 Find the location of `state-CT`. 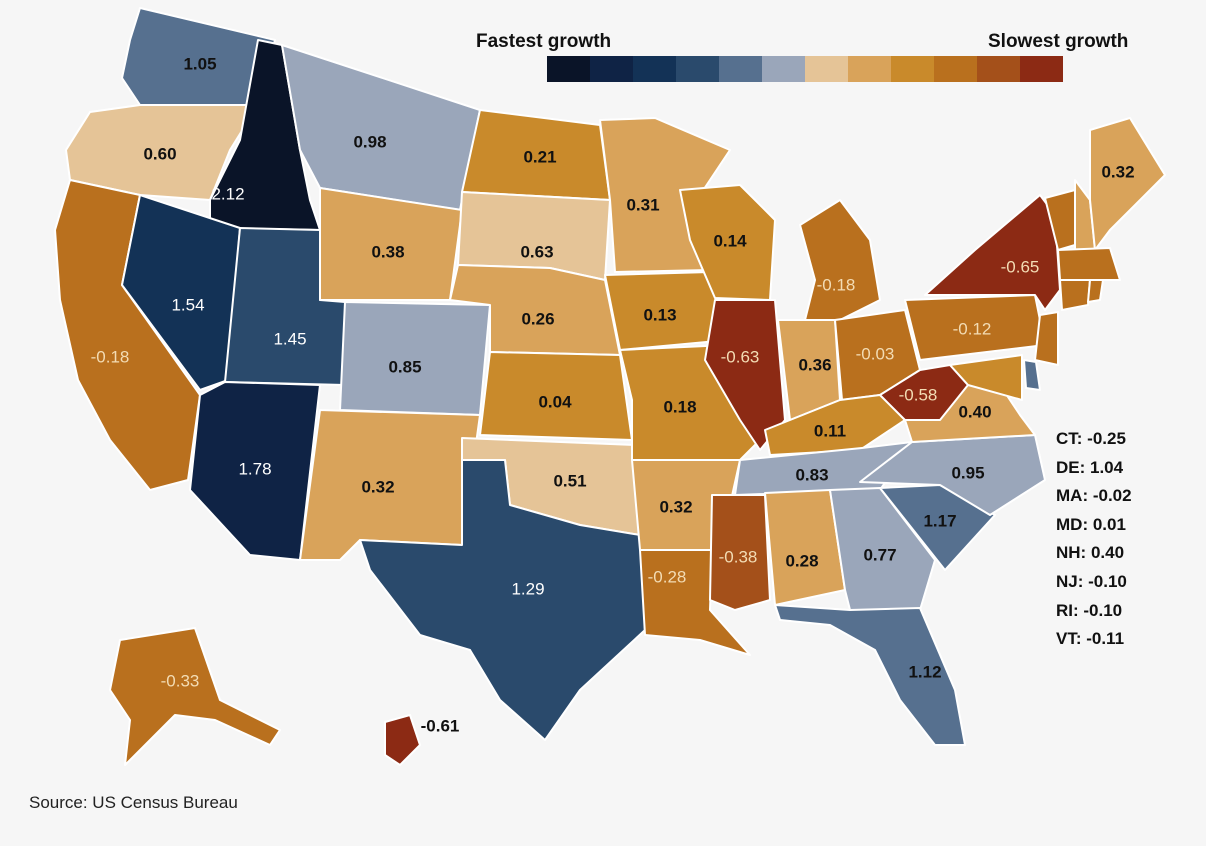

state-CT is located at coordinates (1075, 295).